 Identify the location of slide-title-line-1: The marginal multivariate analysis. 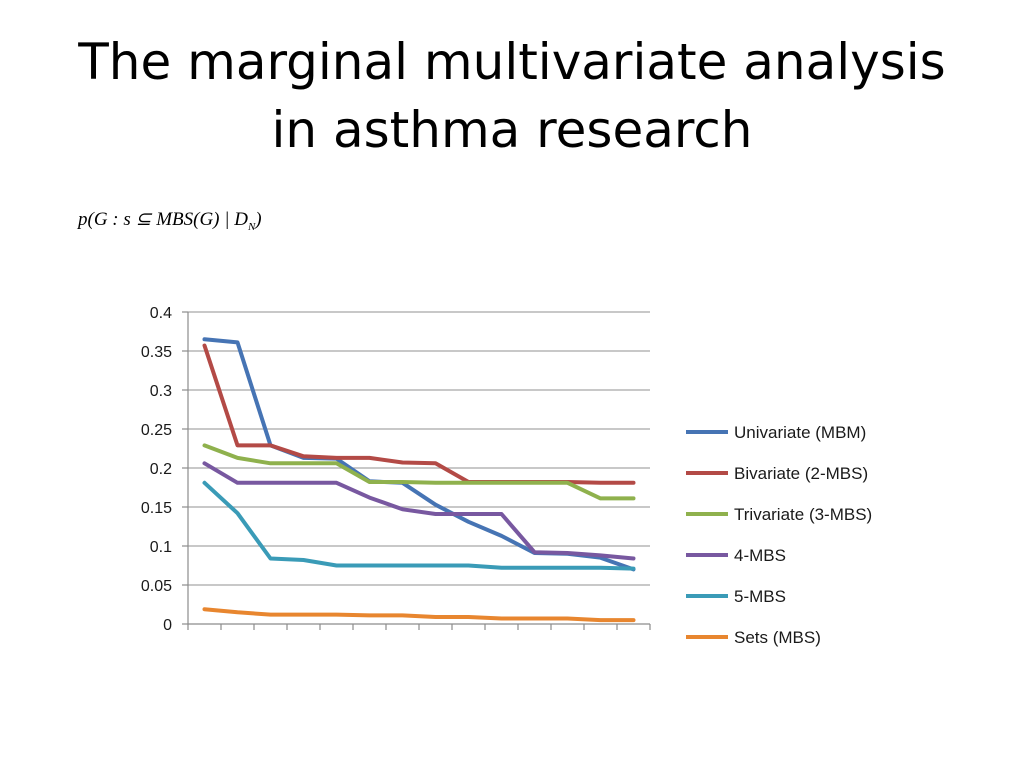
(512, 62).